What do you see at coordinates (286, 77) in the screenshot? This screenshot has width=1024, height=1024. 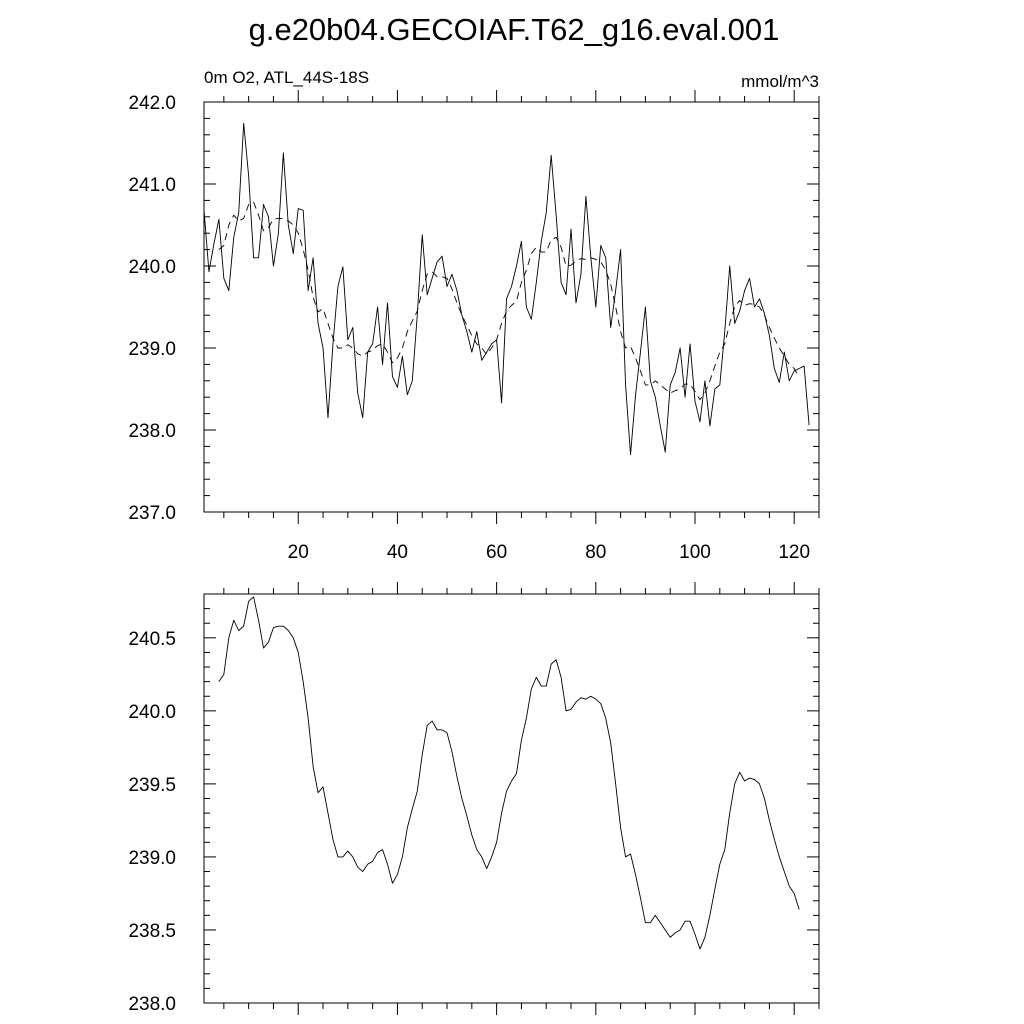 I see `top-panel-subtitle-left: 0m O2, ATL_44S-18S` at bounding box center [286, 77].